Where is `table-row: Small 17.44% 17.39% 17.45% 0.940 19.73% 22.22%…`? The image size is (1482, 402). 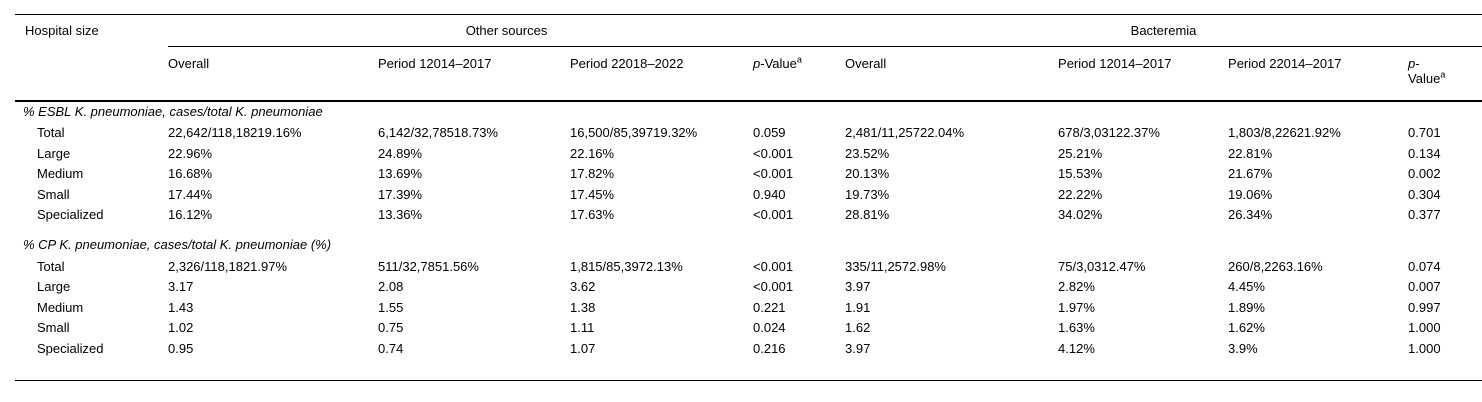 table-row: Small 17.44% 17.39% 17.45% 0.940 19.73% 22.22%… is located at coordinates (748, 194).